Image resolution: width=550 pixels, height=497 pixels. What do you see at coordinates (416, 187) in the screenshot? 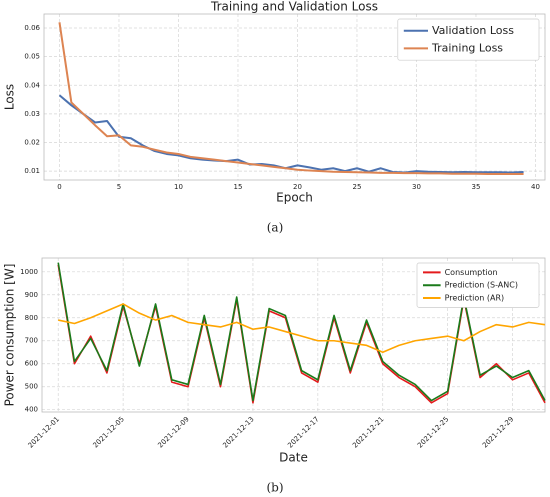
I see `x-tick-label: 30` at bounding box center [416, 187].